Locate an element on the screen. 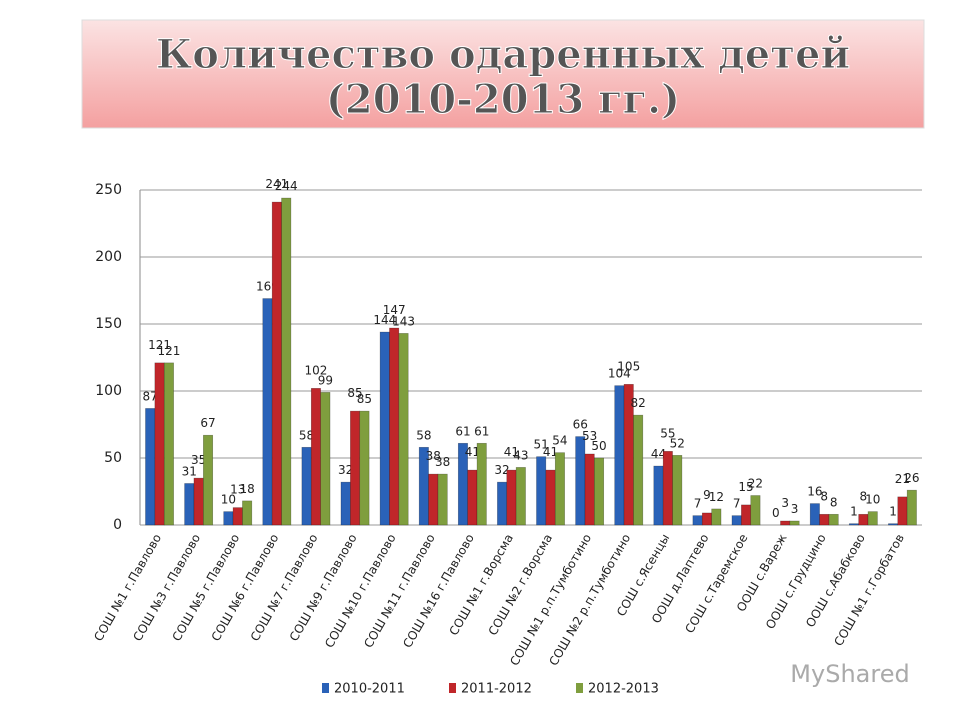 This screenshot has width=960, height=724. value-label: 102 is located at coordinates (315, 370).